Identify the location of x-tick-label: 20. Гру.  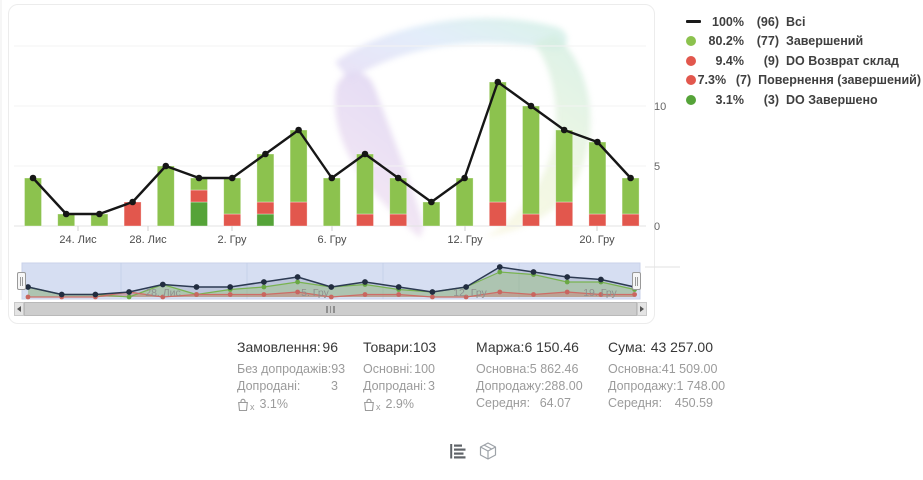
(597, 240).